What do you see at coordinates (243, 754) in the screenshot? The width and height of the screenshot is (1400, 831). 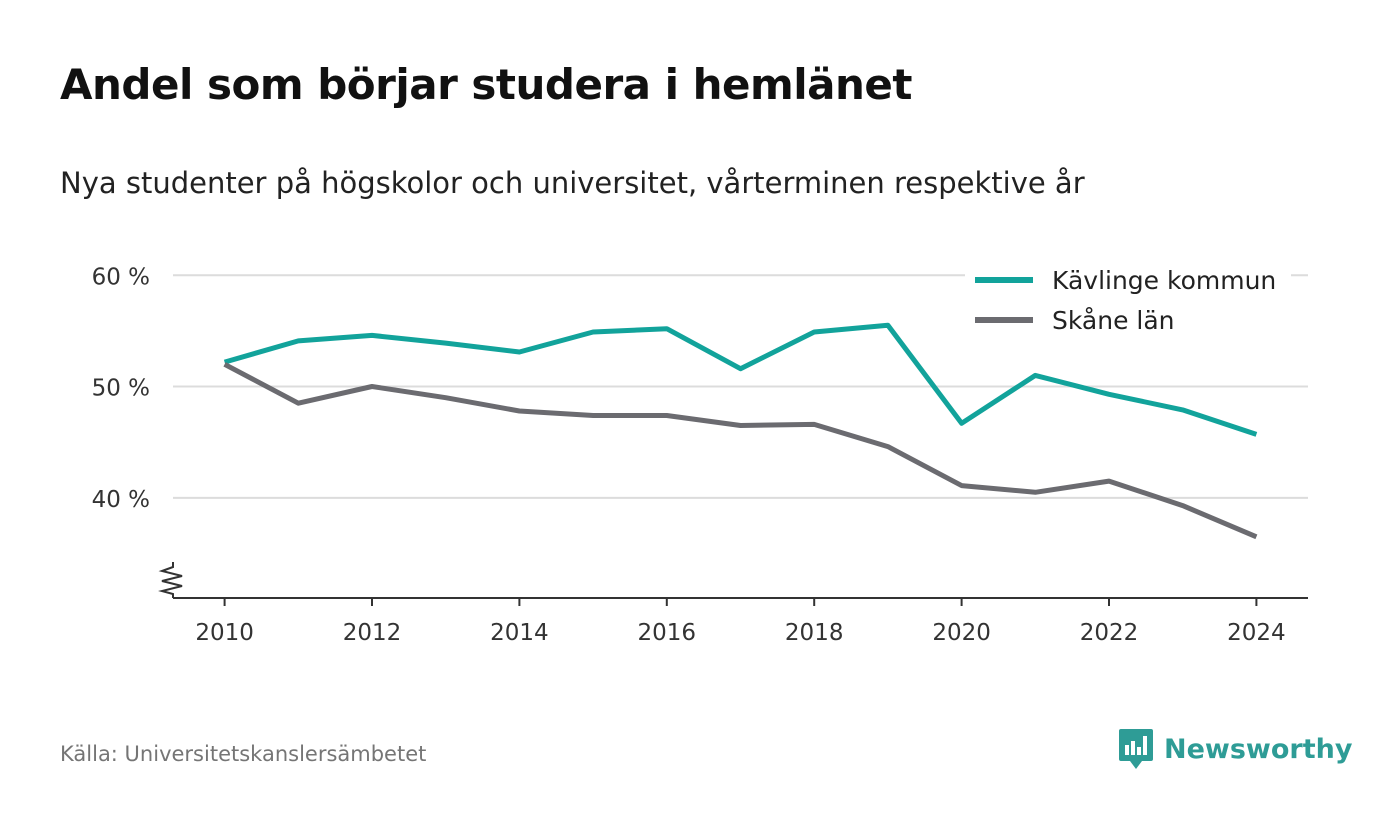 I see `source-note: Källa: Universitetskanslersämbetet` at bounding box center [243, 754].